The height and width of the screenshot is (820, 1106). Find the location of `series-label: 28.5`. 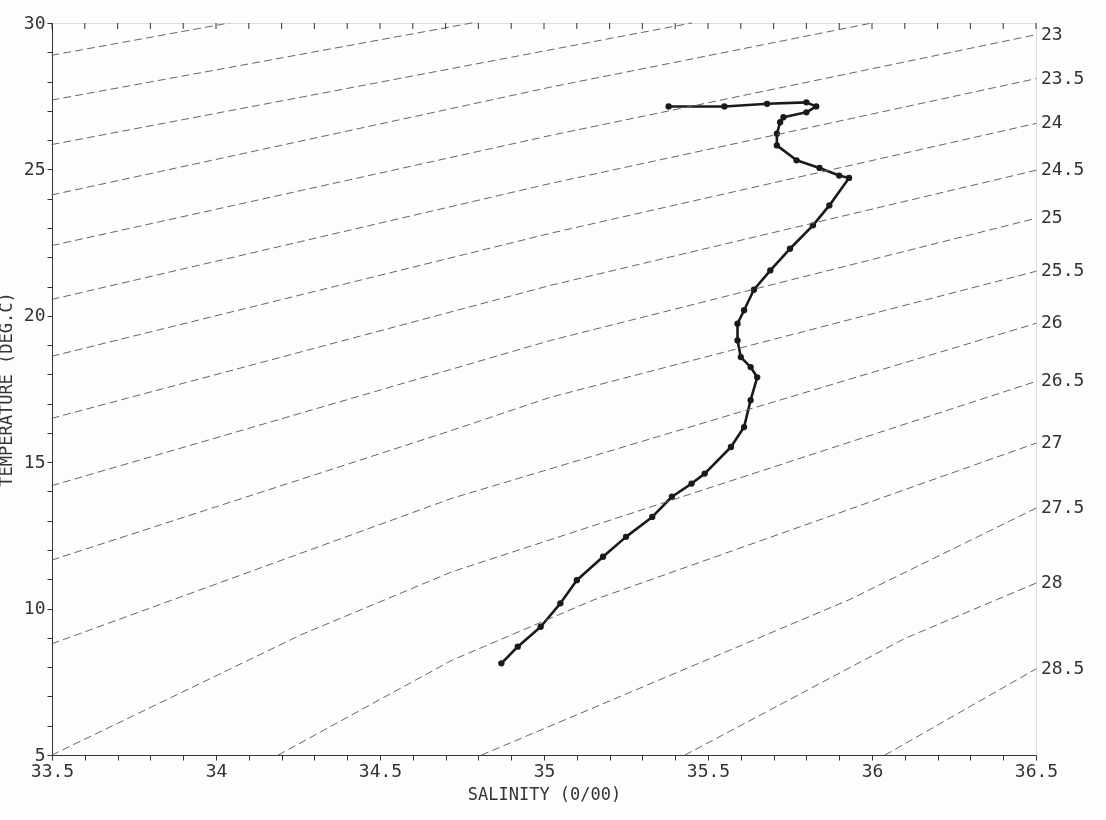

series-label: 28.5 is located at coordinates (1063, 667).